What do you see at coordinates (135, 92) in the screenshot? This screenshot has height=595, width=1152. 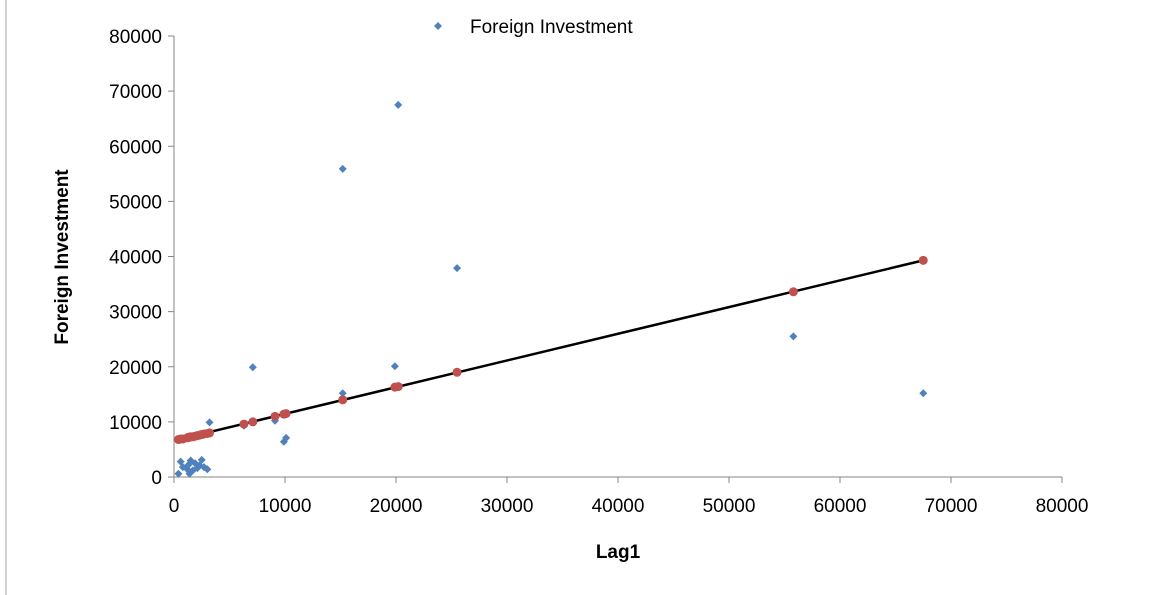 I see `y-tick-label: 70000` at bounding box center [135, 92].